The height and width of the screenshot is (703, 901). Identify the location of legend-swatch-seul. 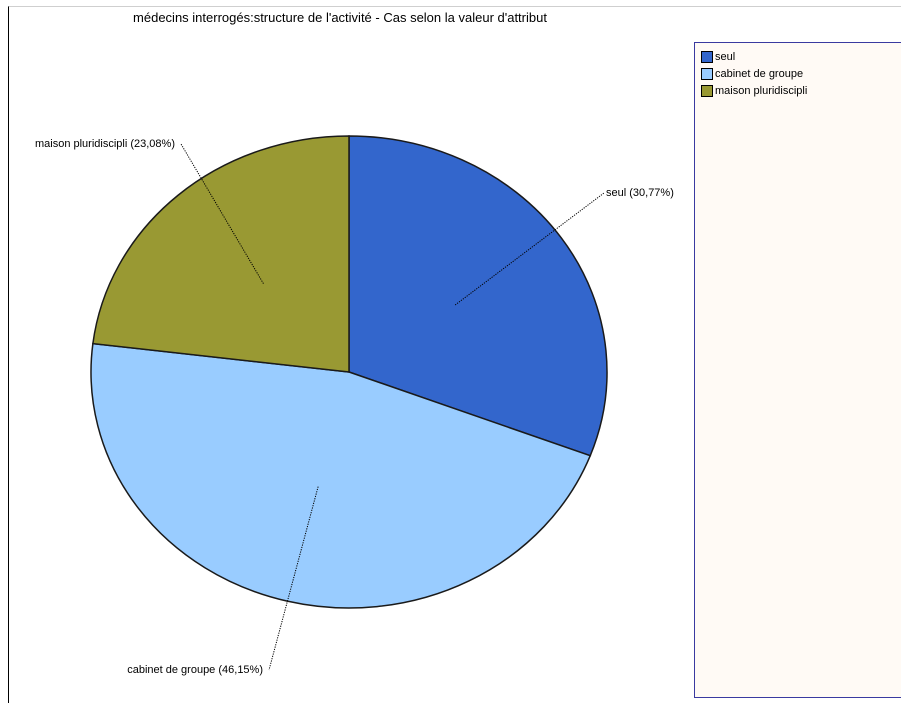
(707, 57).